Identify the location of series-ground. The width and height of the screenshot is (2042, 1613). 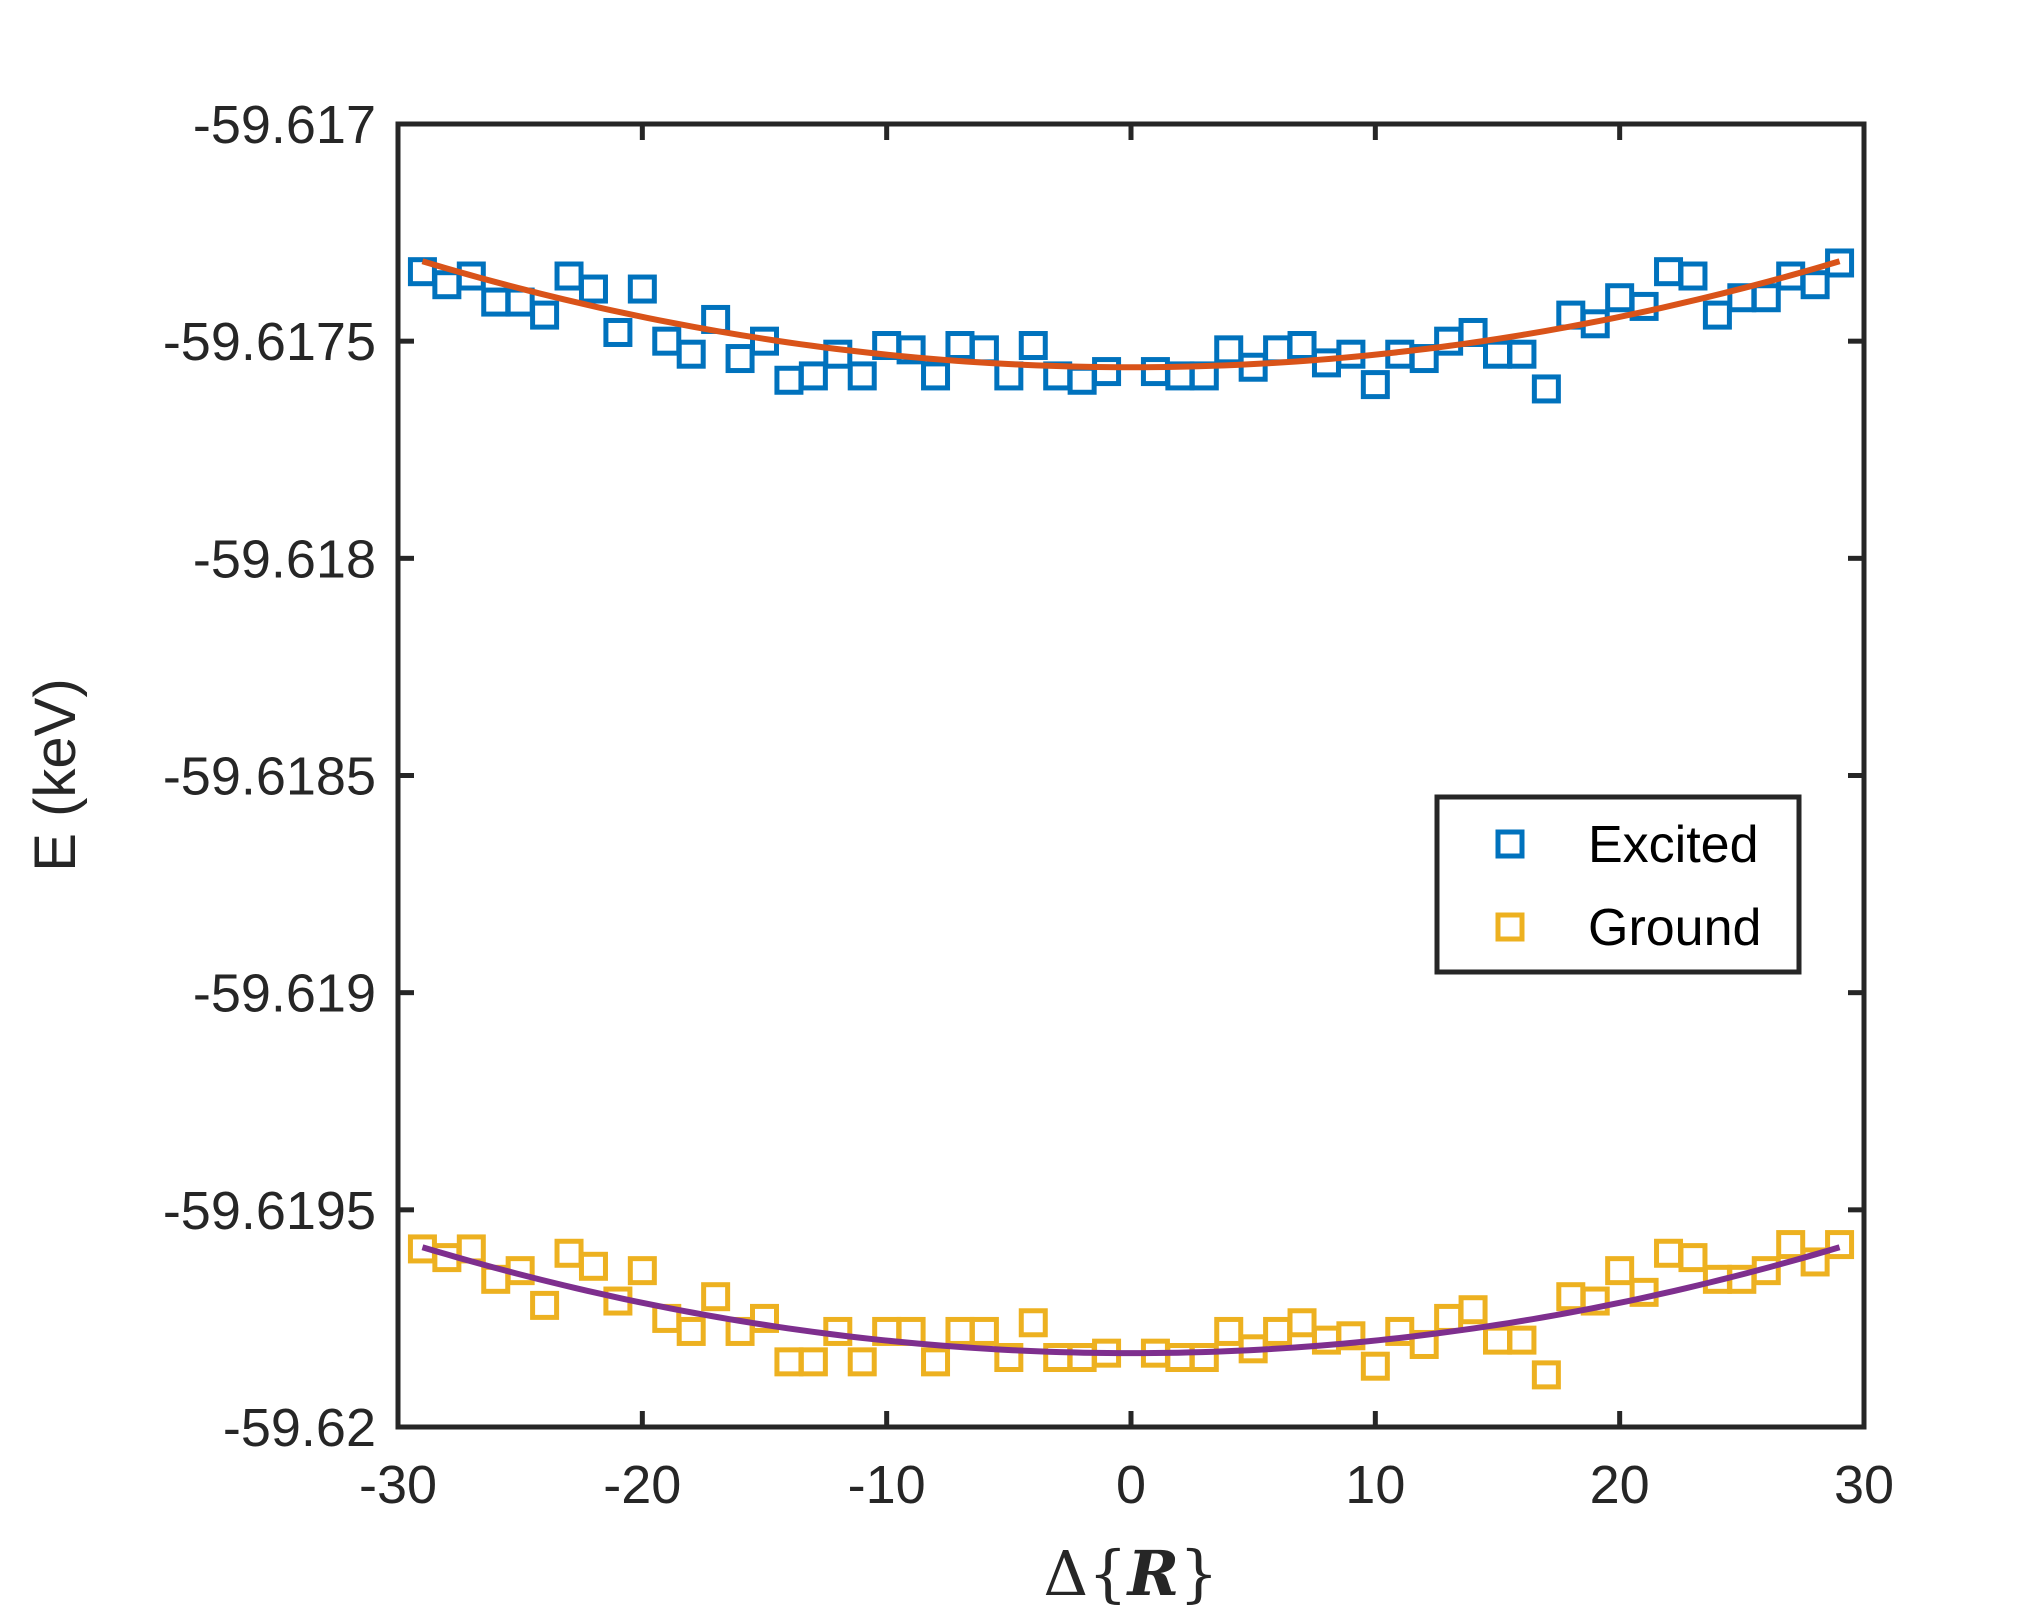
(1131, 1310).